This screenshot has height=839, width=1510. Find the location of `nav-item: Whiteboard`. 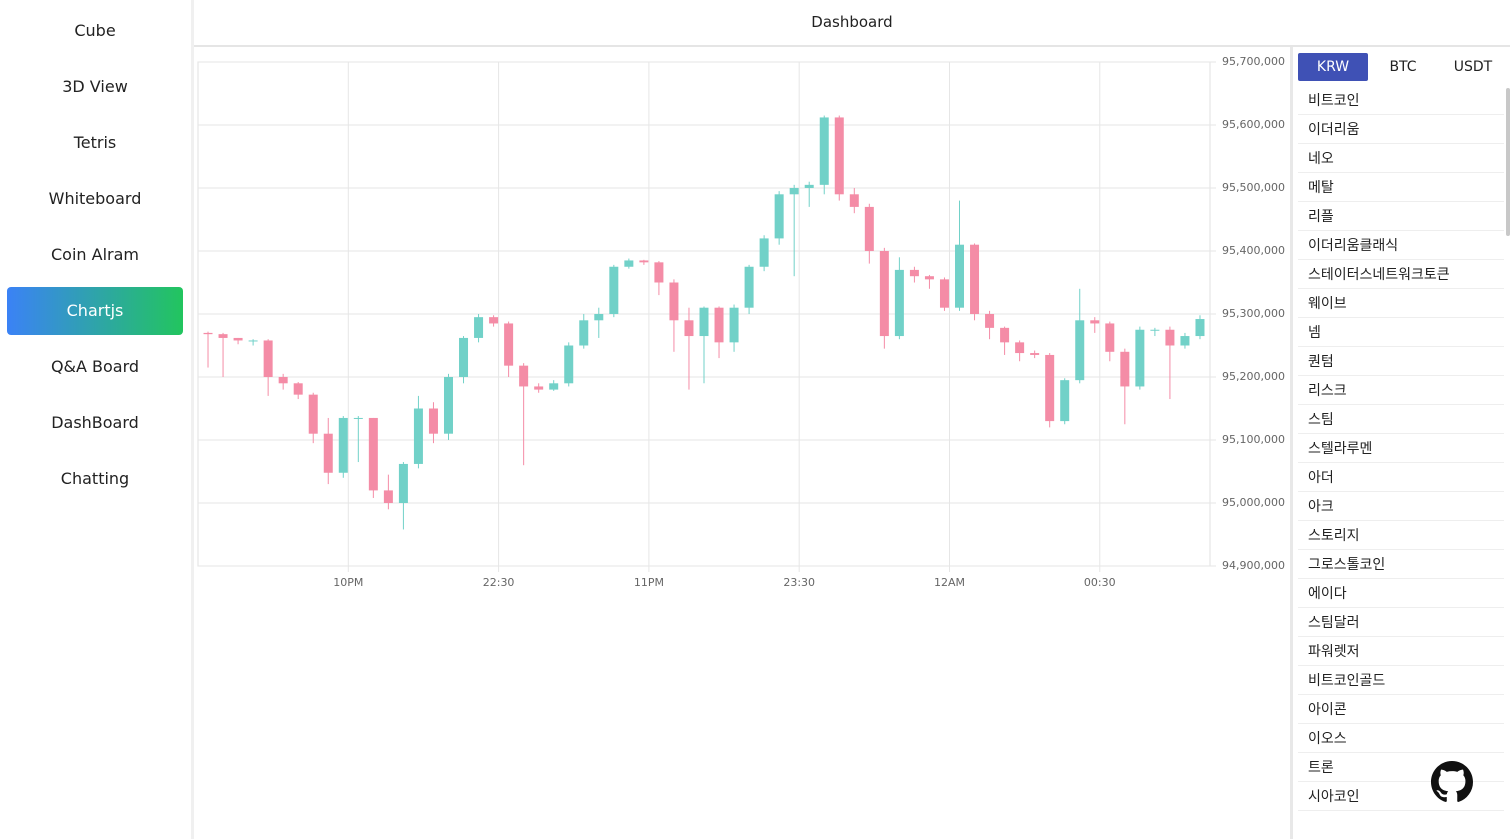

nav-item: Whiteboard is located at coordinates (95, 198).